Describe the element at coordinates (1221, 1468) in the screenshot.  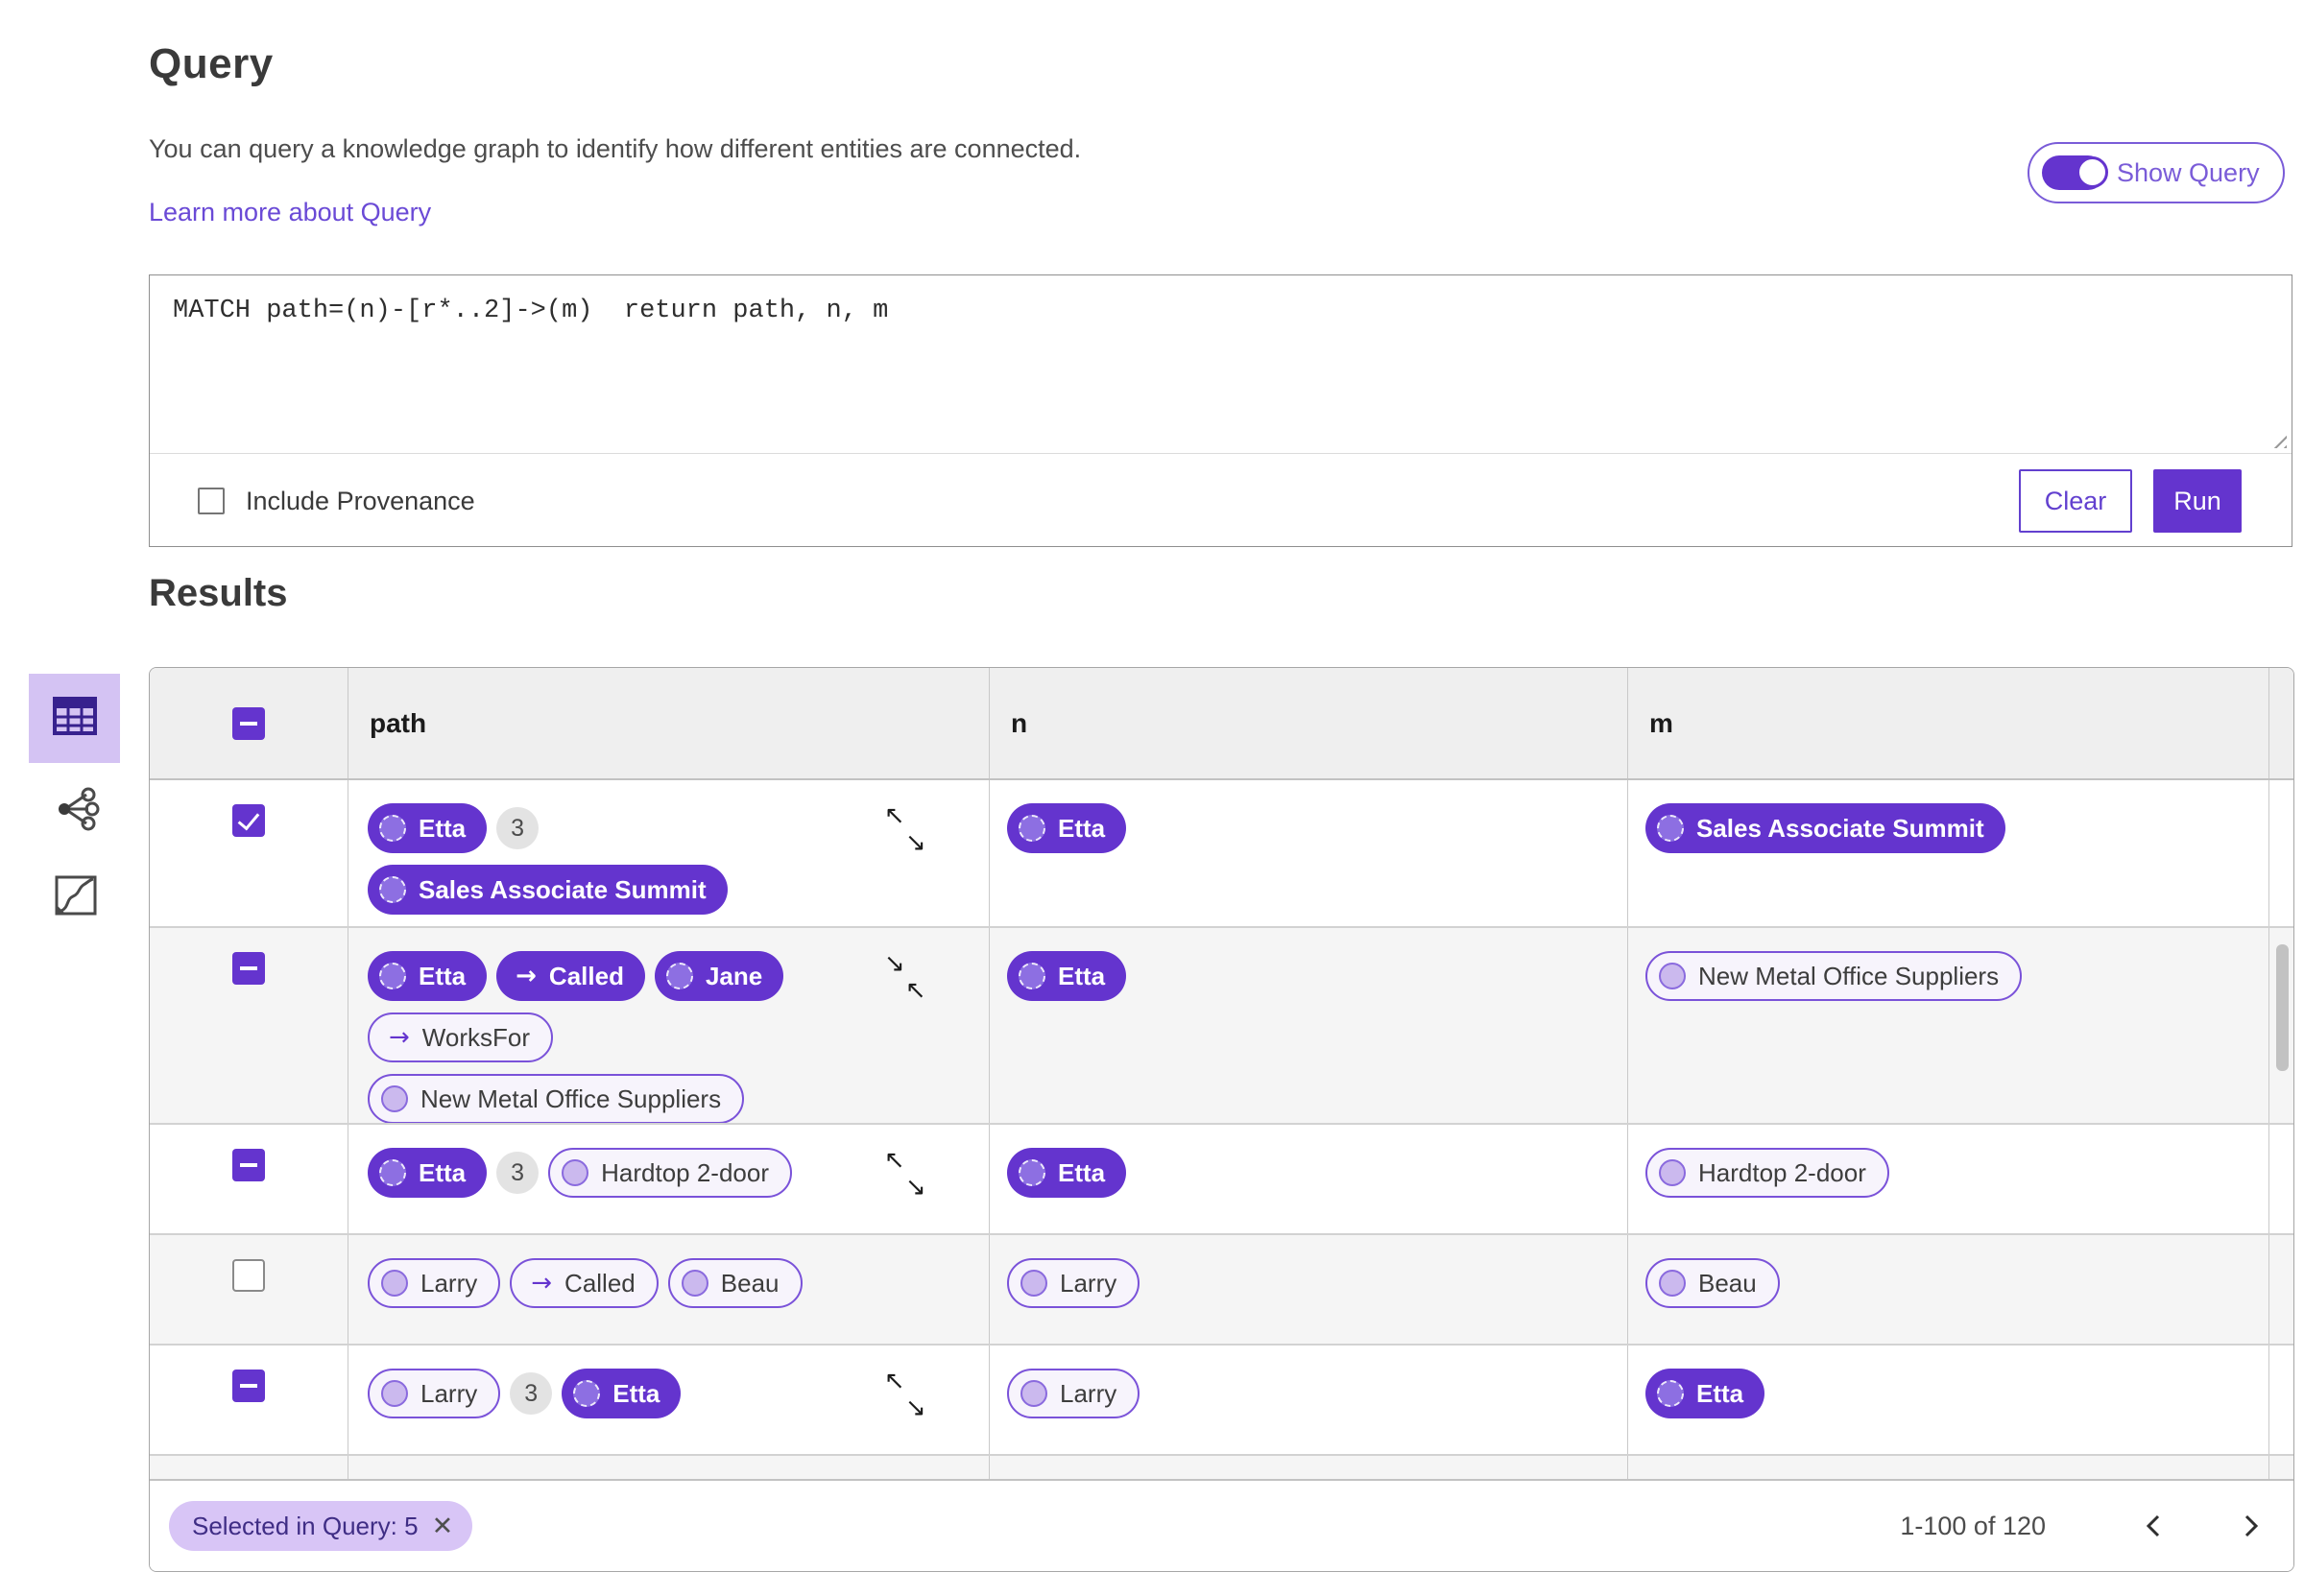
I see `table-row` at that location.